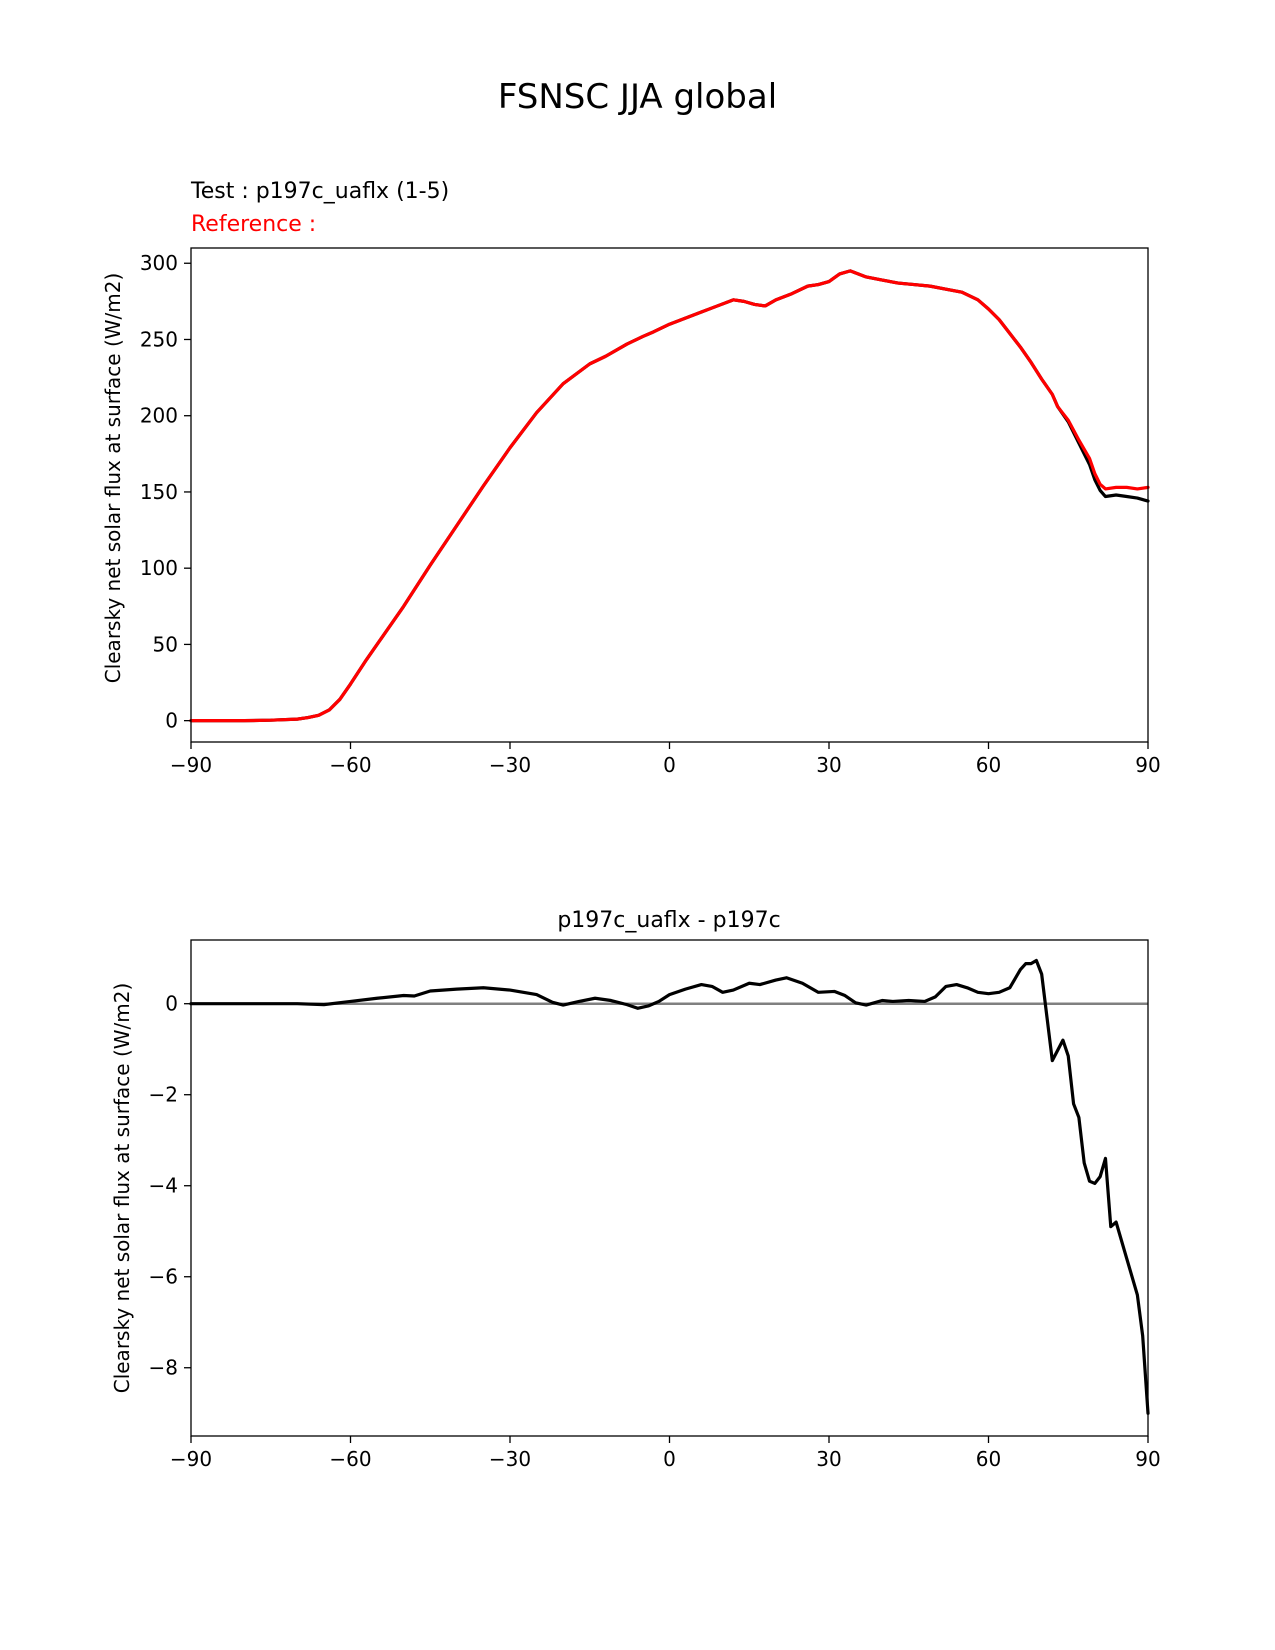 This screenshot has height=1650, width=1275. I want to click on top-ytick-label: 200, so click(159, 416).